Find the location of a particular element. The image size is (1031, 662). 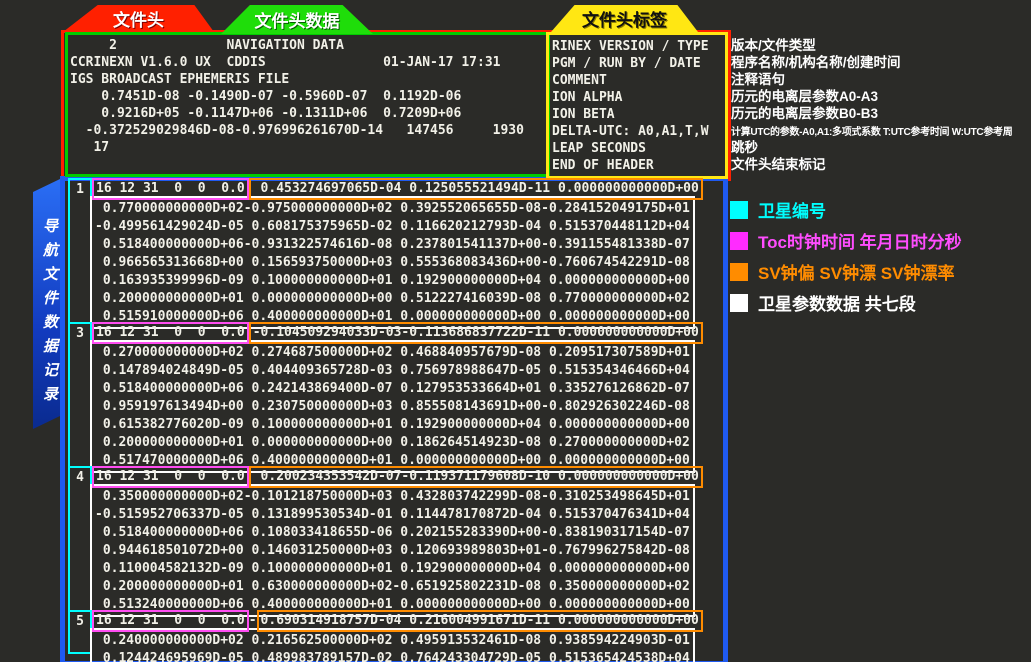

legend-label: Toc时钟时间 年月日时分秒 is located at coordinates (860, 242).